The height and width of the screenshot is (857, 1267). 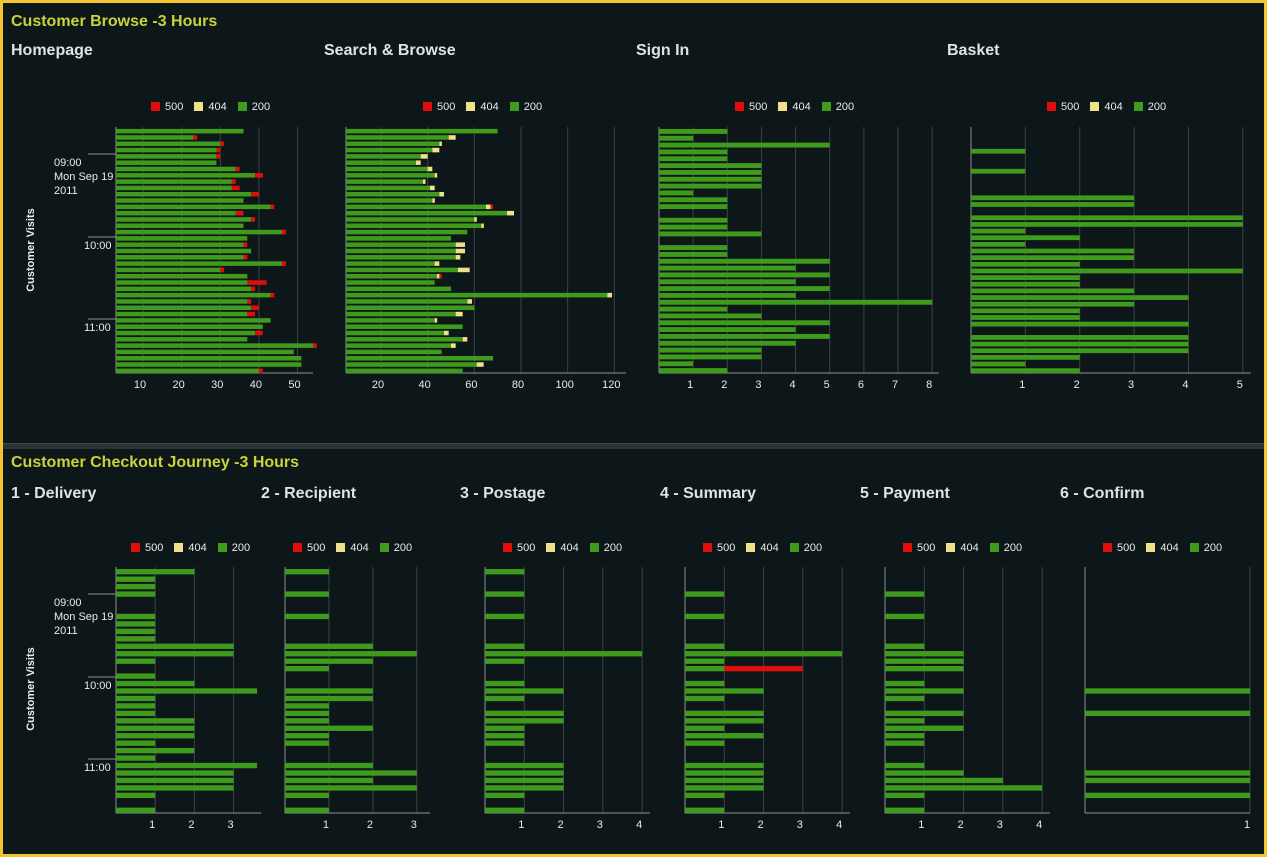 I want to click on x-tick-label: 10, so click(x=140, y=385).